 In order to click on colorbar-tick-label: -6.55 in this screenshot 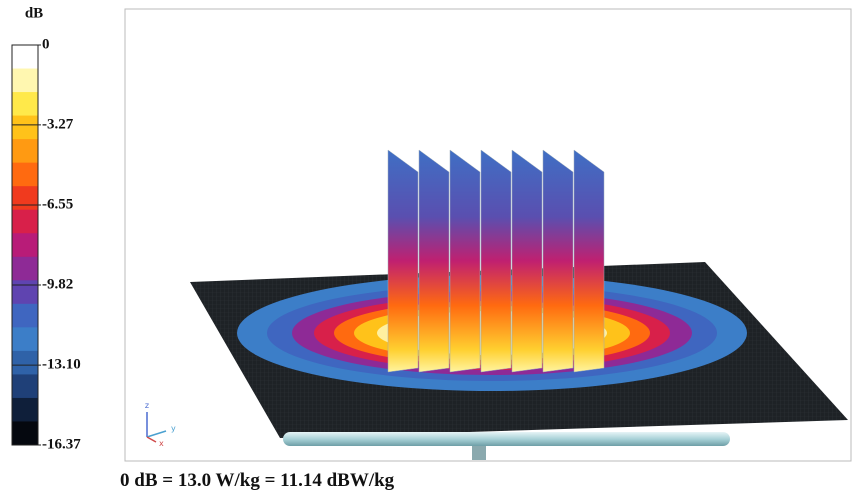, I will do `click(57, 204)`.